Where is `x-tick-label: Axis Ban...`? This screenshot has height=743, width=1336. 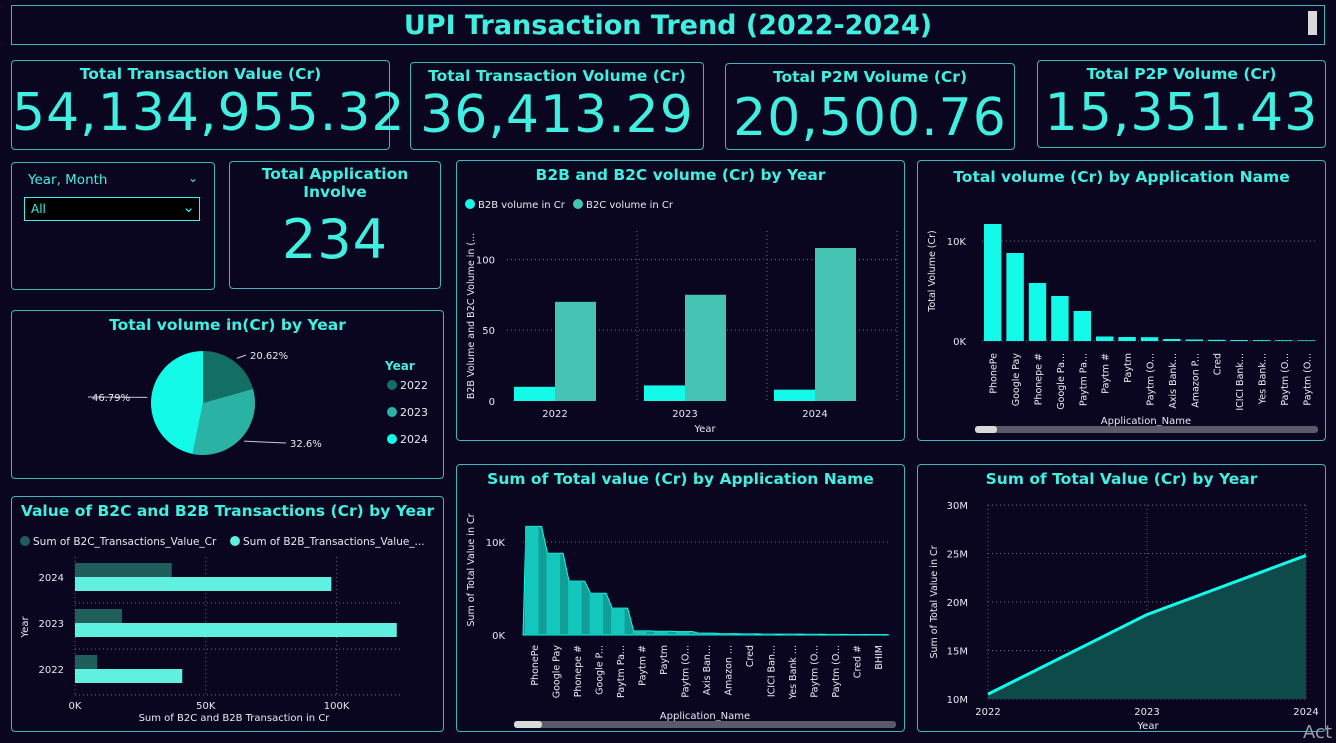
x-tick-label: Axis Ban... is located at coordinates (707, 670).